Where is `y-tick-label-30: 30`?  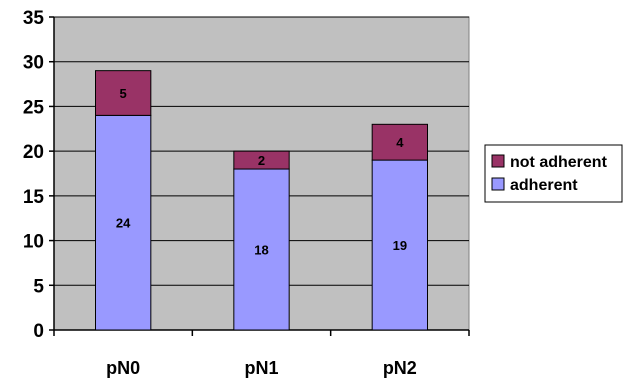
y-tick-label-30: 30 is located at coordinates (33, 63).